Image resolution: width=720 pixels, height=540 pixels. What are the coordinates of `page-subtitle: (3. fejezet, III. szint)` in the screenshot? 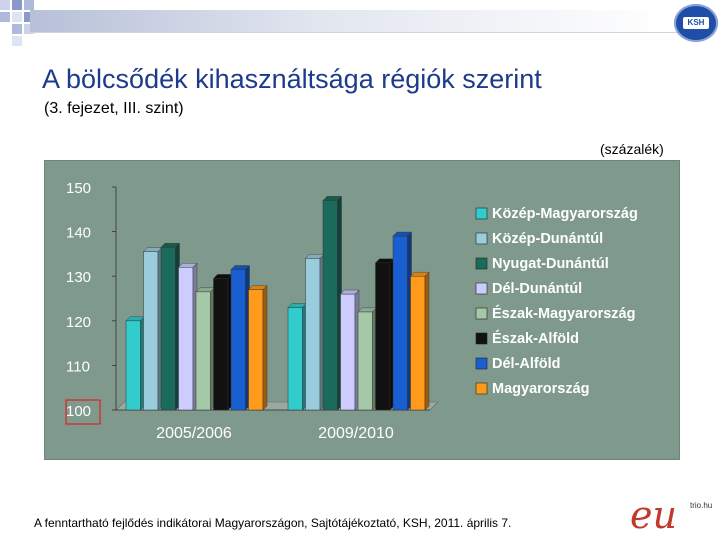 It's located at (114, 108).